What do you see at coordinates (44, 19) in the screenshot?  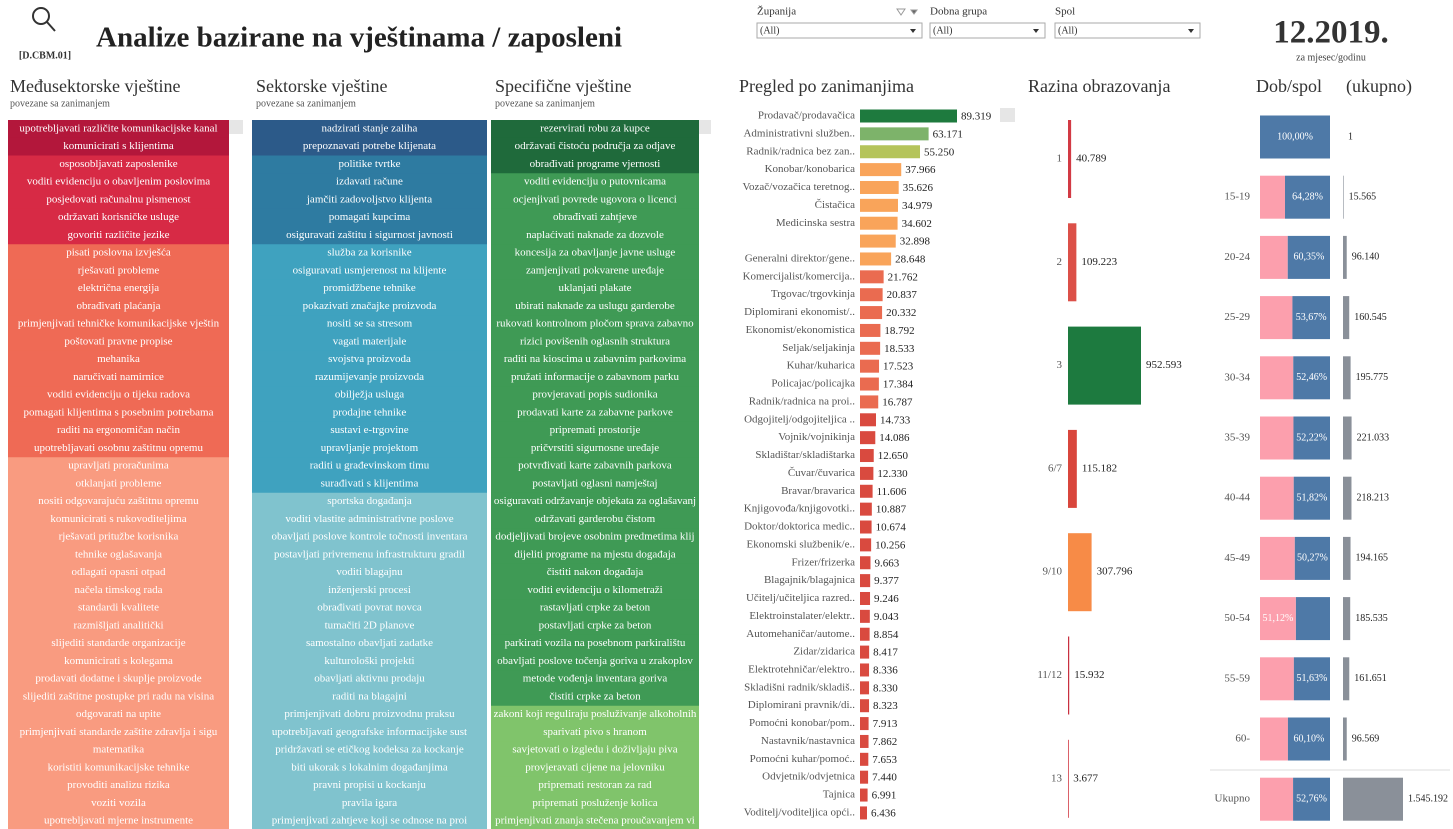 I see `search-icon` at bounding box center [44, 19].